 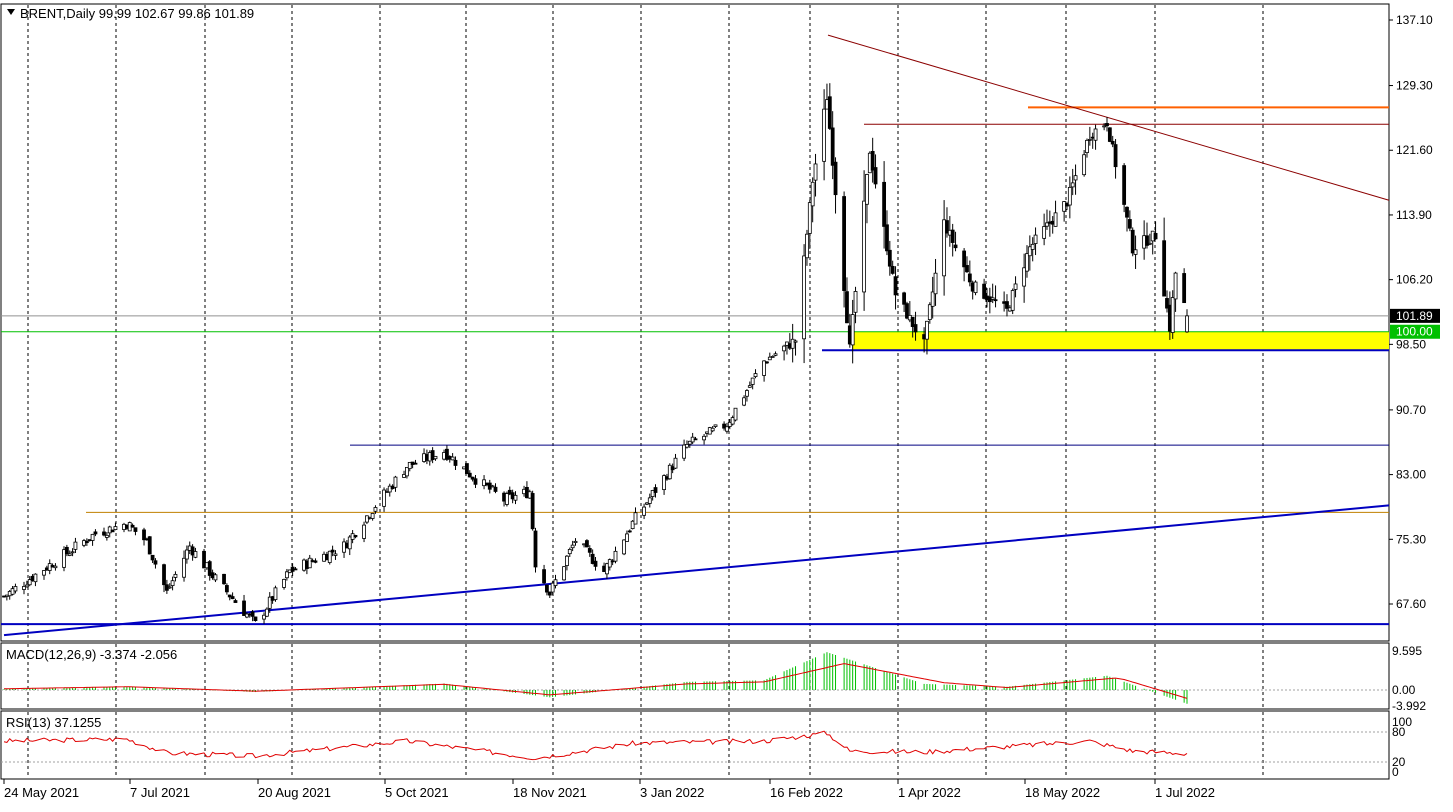 What do you see at coordinates (1062, 792) in the screenshot?
I see `date-tick-label: 18 May 2022` at bounding box center [1062, 792].